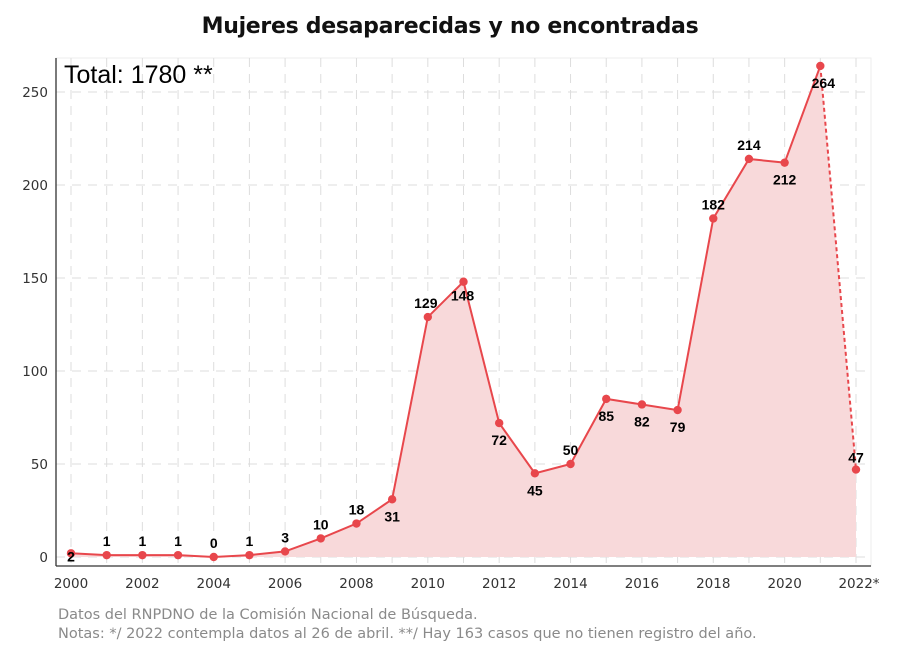  Describe the element at coordinates (535, 490) in the screenshot. I see `data-label: 45` at that location.